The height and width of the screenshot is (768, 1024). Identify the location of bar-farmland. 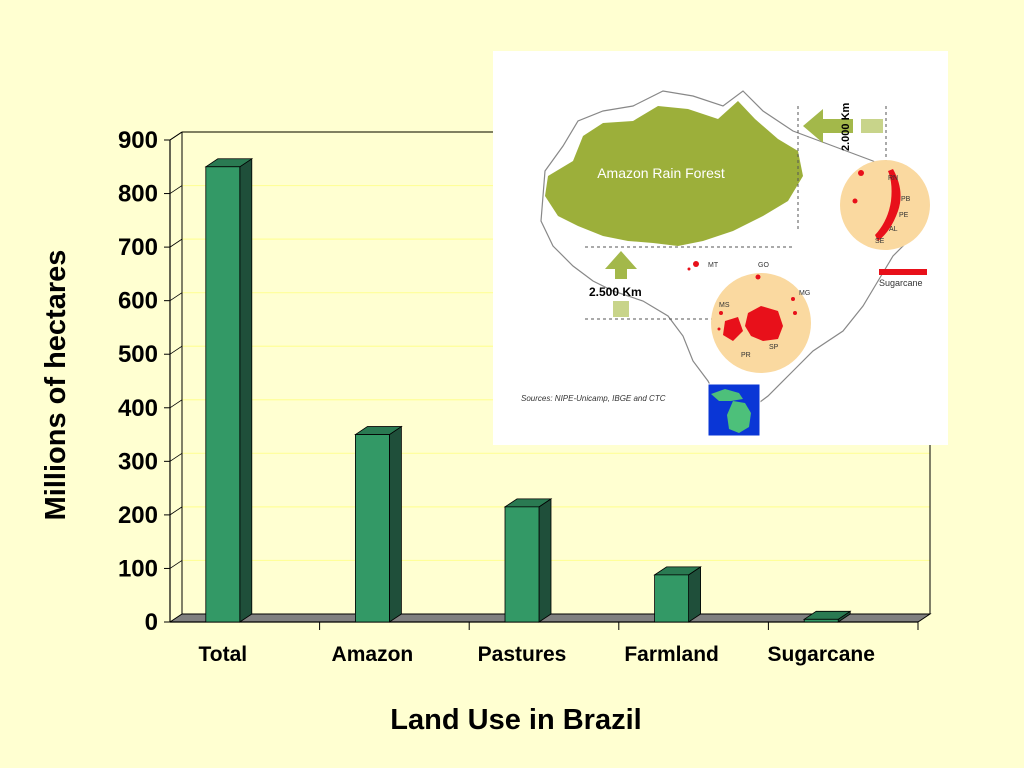
(677, 594).